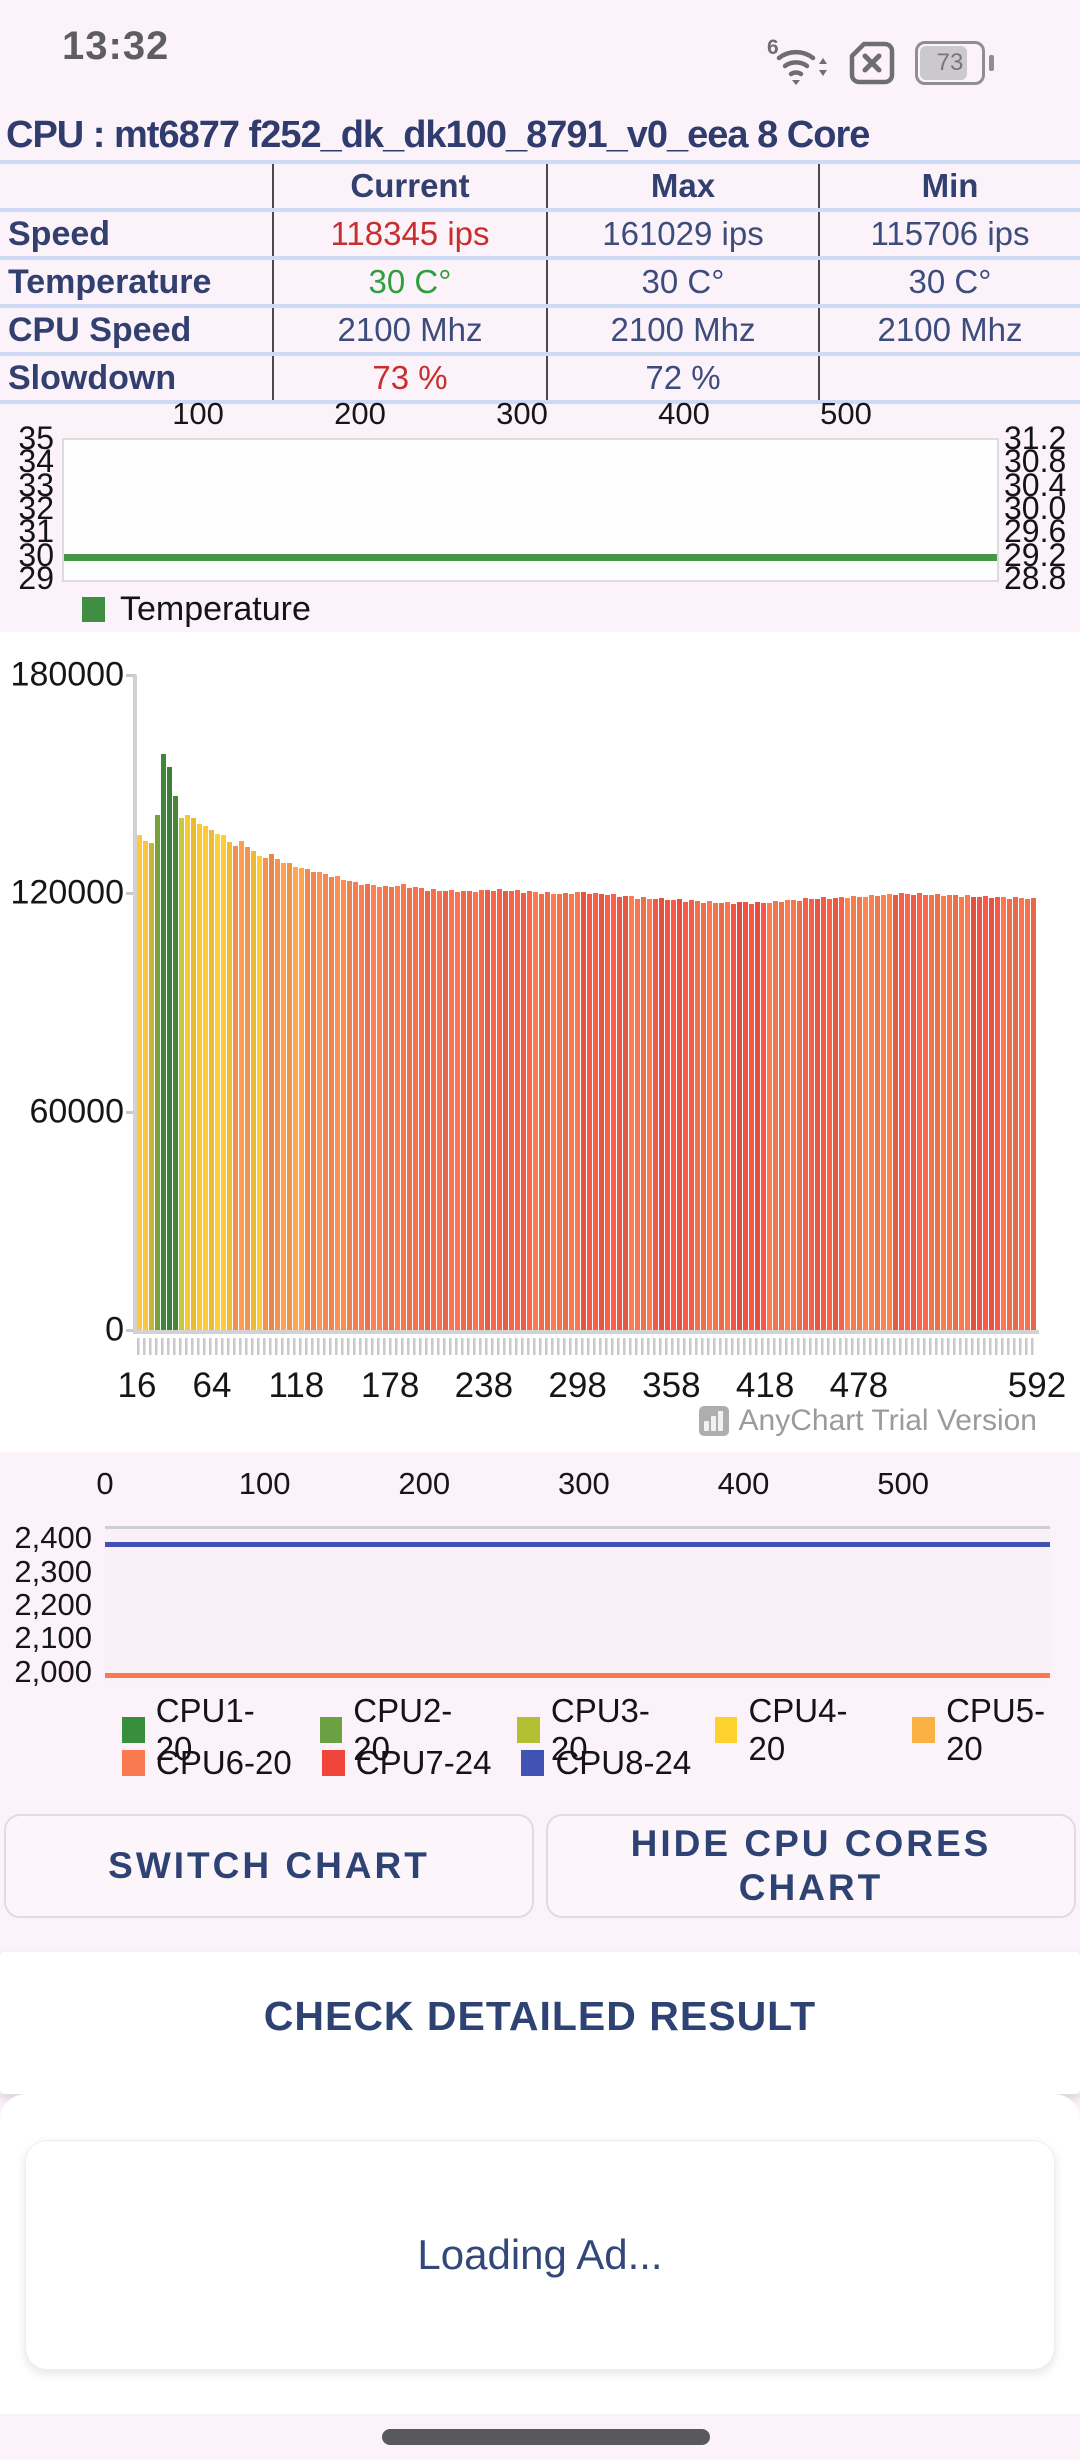 This screenshot has width=1080, height=2460. I want to click on cpu-cores-legend-row: CPU6-20 CPU7-24 CPU8-24, so click(406, 1763).